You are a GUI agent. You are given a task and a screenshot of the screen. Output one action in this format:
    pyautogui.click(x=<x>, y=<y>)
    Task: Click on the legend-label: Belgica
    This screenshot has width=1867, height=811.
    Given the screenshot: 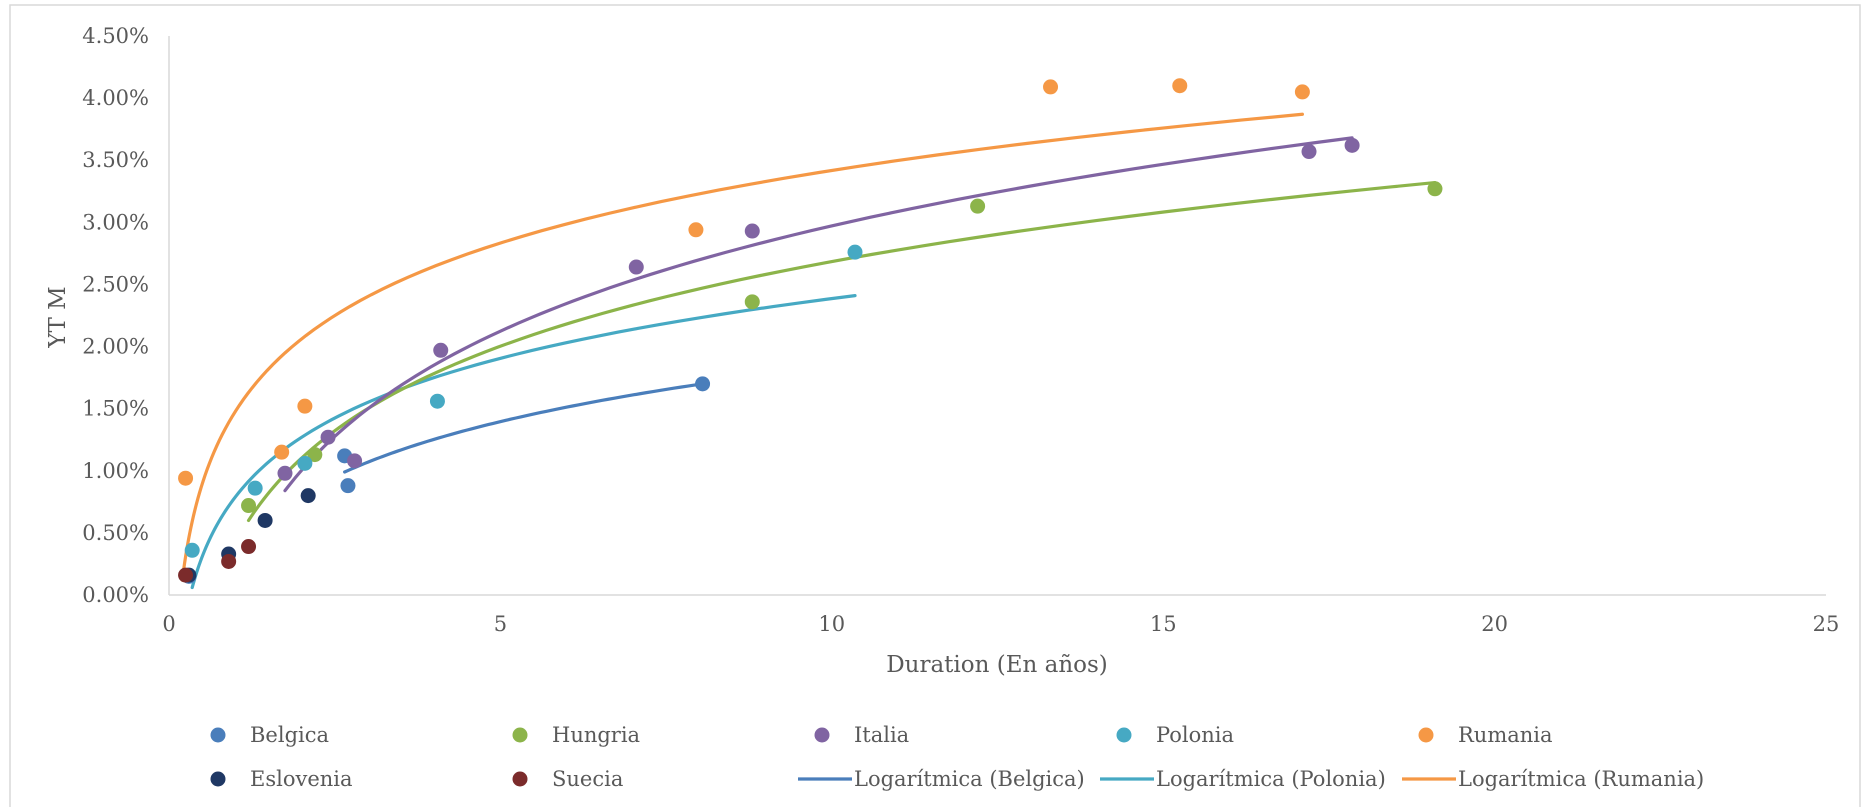 What is the action you would take?
    pyautogui.click(x=289, y=735)
    